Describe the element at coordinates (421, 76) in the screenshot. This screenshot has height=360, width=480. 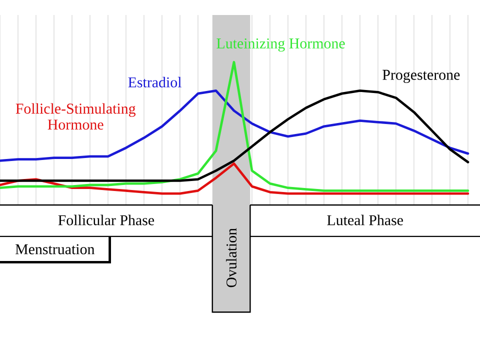
I see `series-label: Progesterone` at that location.